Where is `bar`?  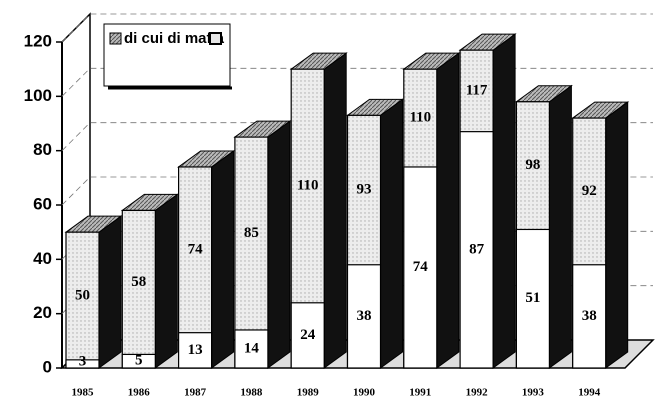 bar is located at coordinates (138, 289).